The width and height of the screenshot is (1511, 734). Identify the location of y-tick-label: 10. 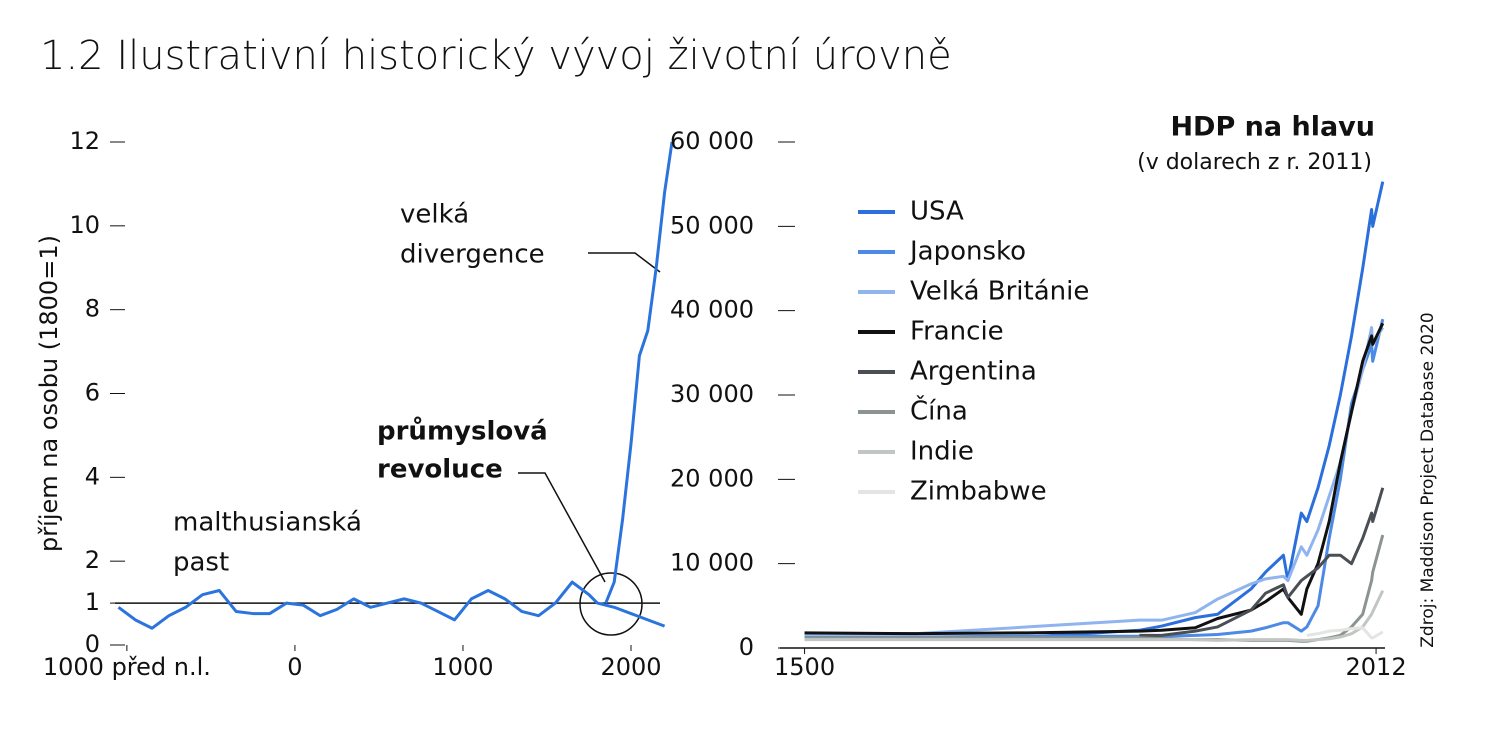
(84, 225).